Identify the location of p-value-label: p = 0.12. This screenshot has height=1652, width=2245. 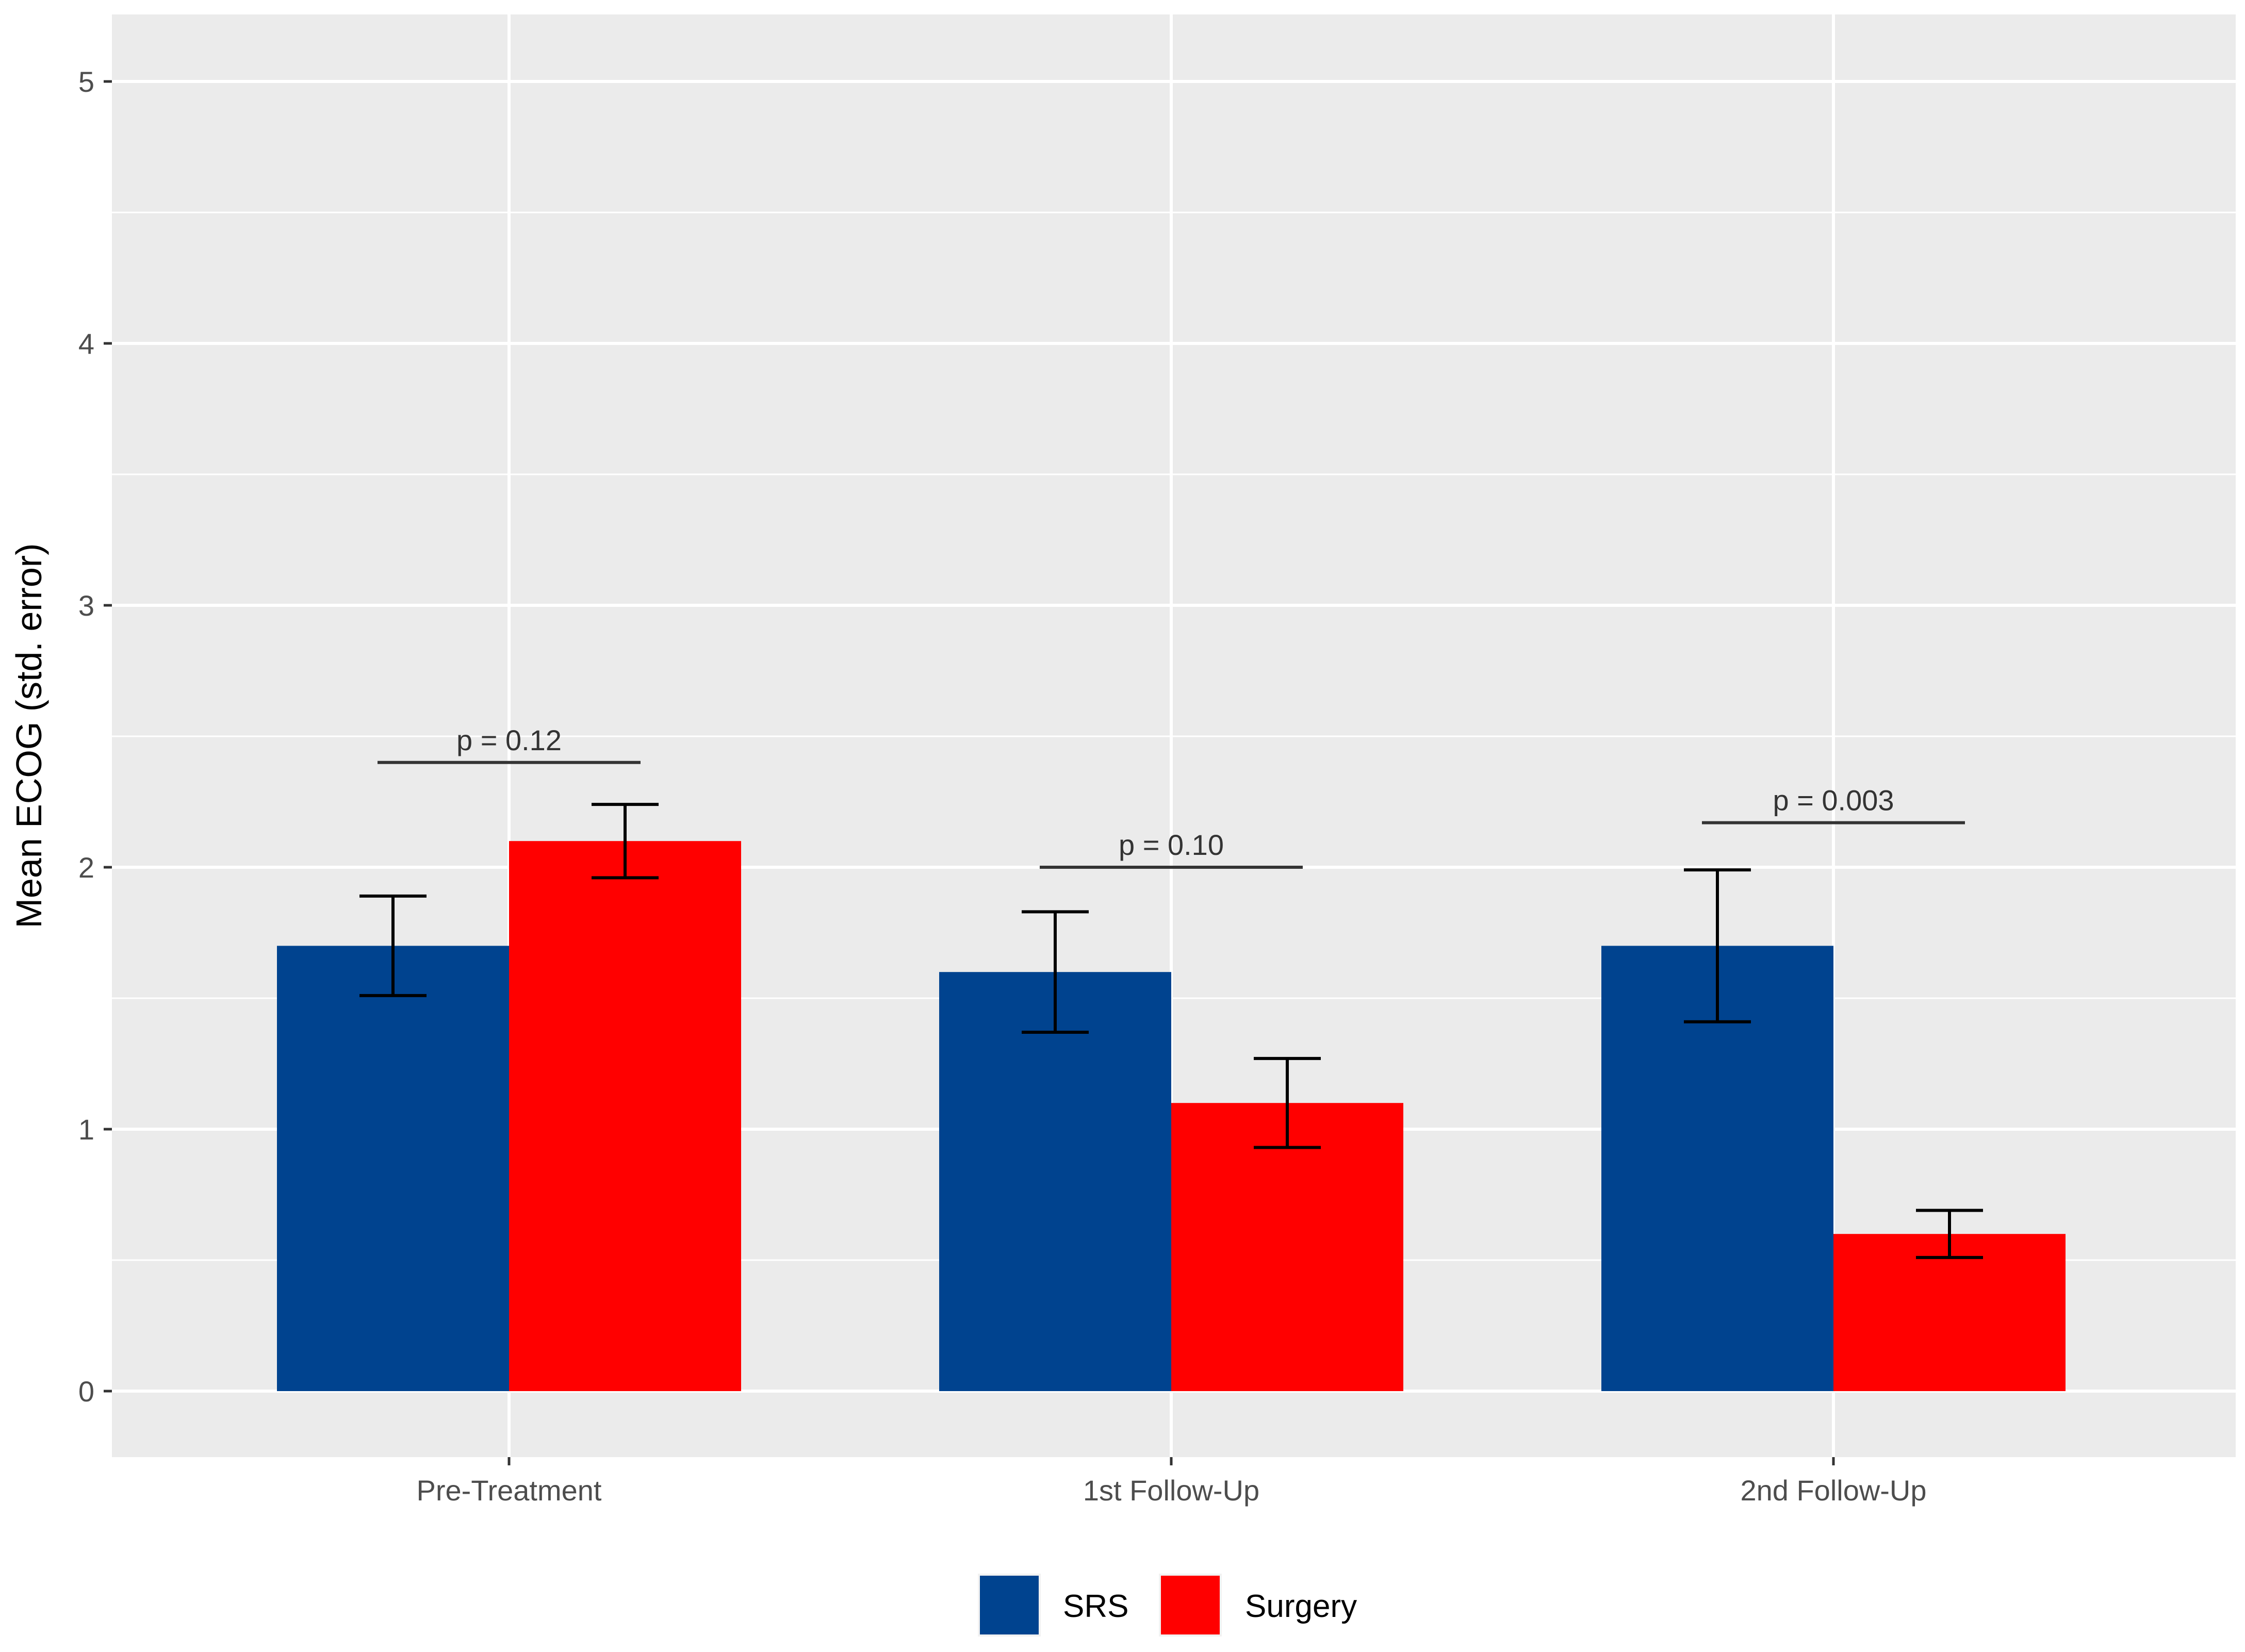
(509, 740).